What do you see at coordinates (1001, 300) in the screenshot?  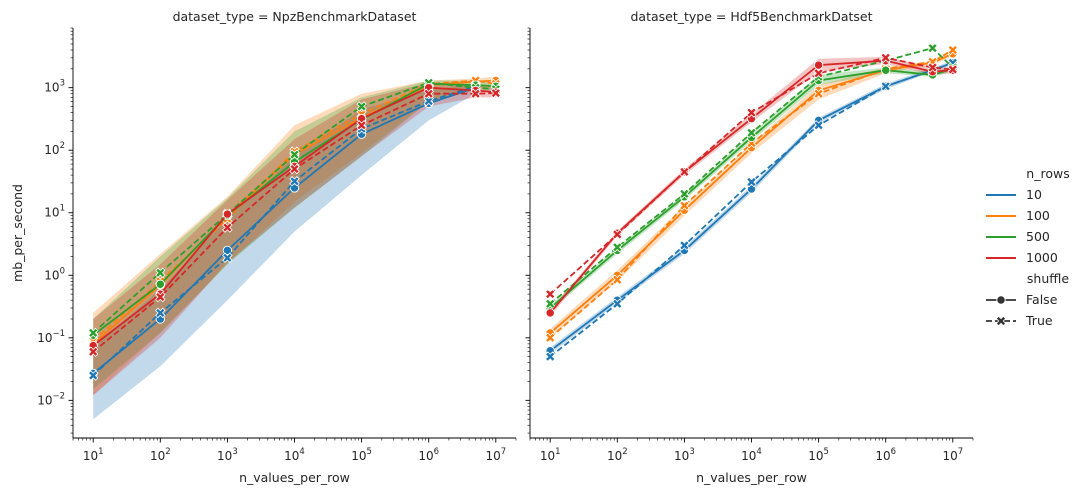 I see `legend-marker-circle` at bounding box center [1001, 300].